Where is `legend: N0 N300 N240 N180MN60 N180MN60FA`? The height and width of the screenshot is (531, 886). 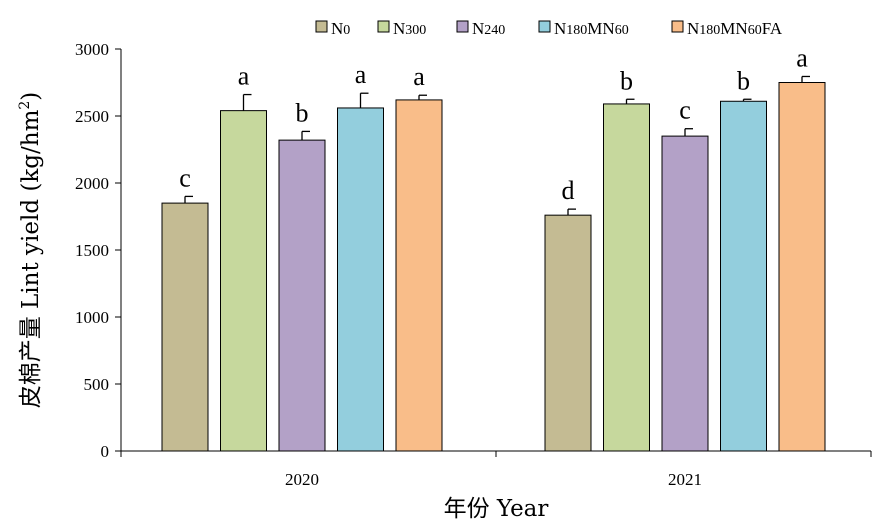
legend: N0 N300 N240 N180MN60 N180MN60FA is located at coordinates (549, 28).